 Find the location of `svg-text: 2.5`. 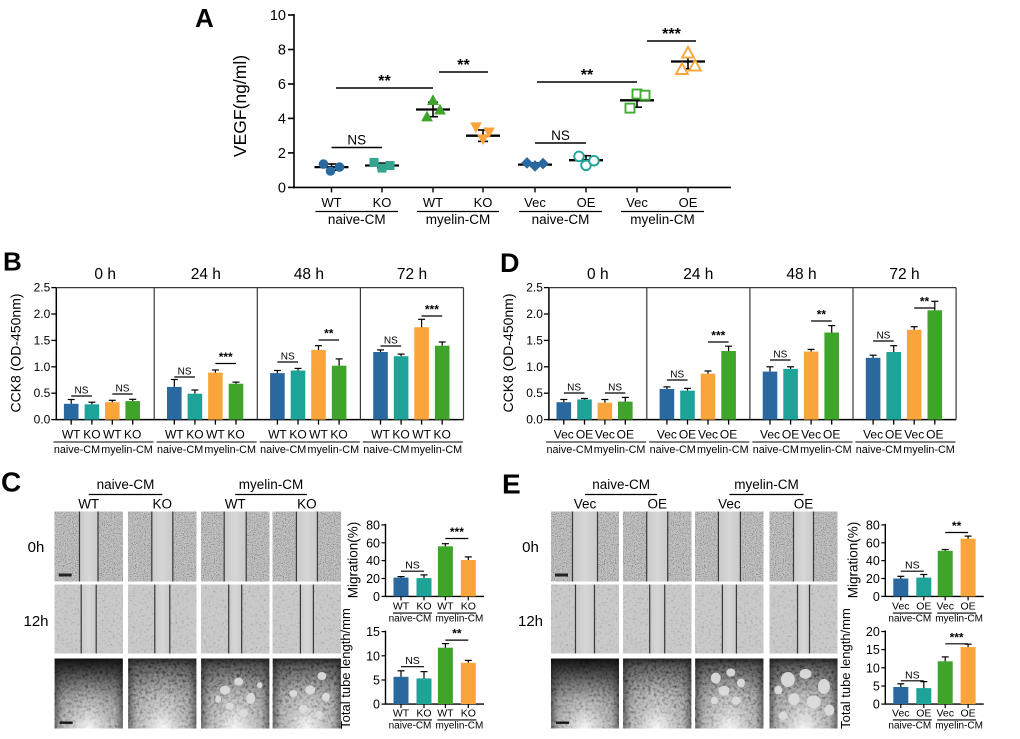

svg-text: 2.5 is located at coordinates (534, 288).